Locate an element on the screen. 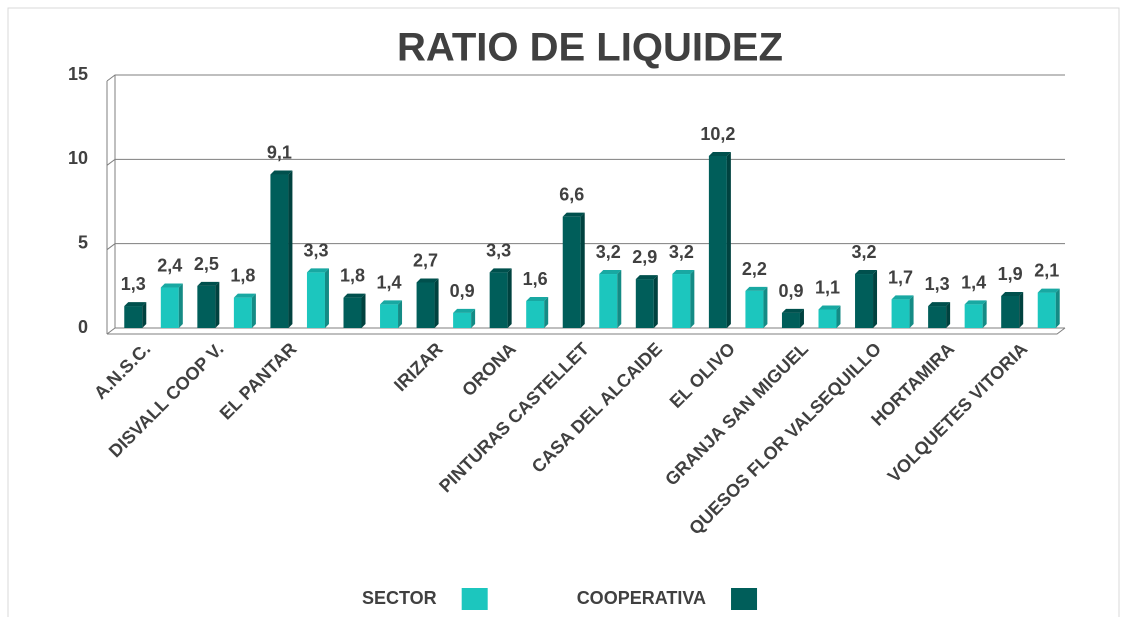  data-label: 1,9 is located at coordinates (1010, 274).